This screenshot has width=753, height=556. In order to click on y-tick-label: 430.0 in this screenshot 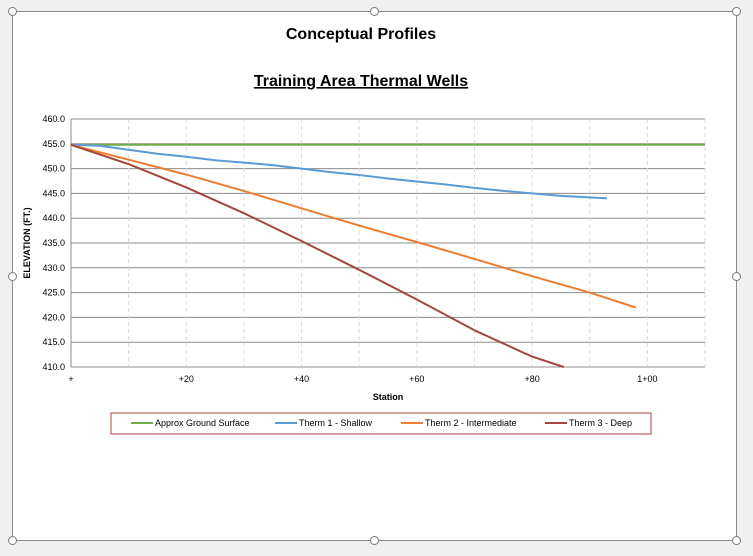, I will do `click(53, 268)`.